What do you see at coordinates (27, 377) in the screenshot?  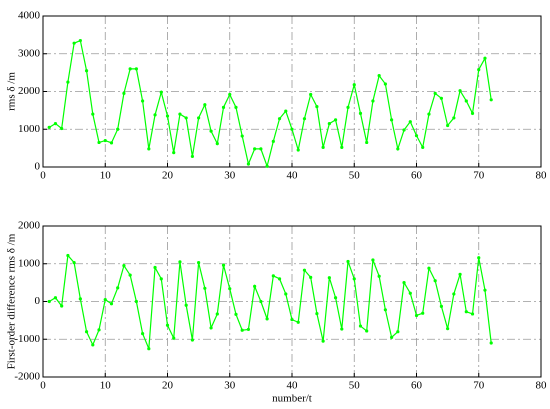 I see `y-tick-label: -2000` at bounding box center [27, 377].